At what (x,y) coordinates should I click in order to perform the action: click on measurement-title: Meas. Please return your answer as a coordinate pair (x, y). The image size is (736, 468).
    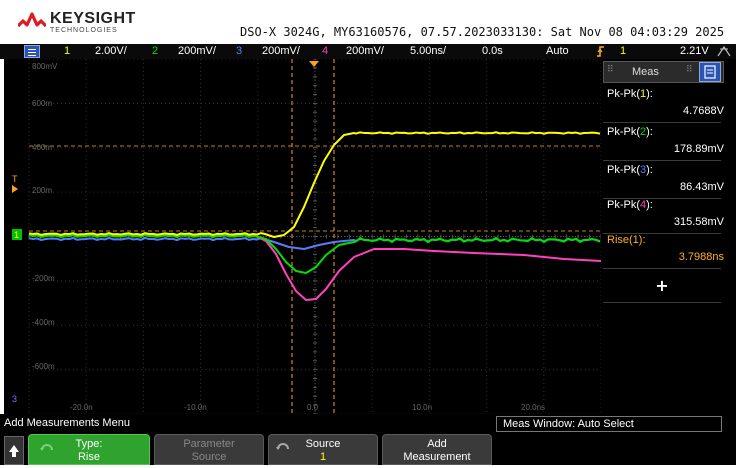
    Looking at the image, I should click on (645, 72).